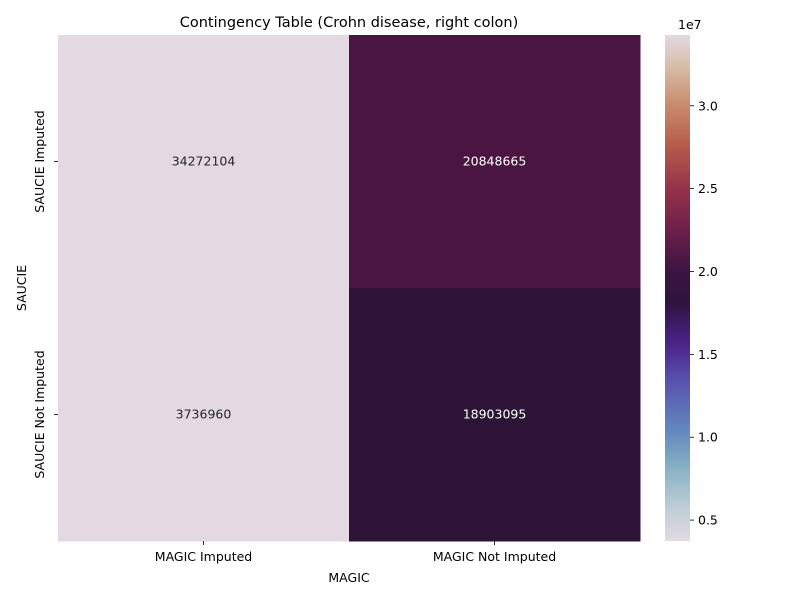 This screenshot has height=604, width=800. I want to click on x-axis: MAGIC Imputed MAGIC Not Imputed, so click(355, 552).